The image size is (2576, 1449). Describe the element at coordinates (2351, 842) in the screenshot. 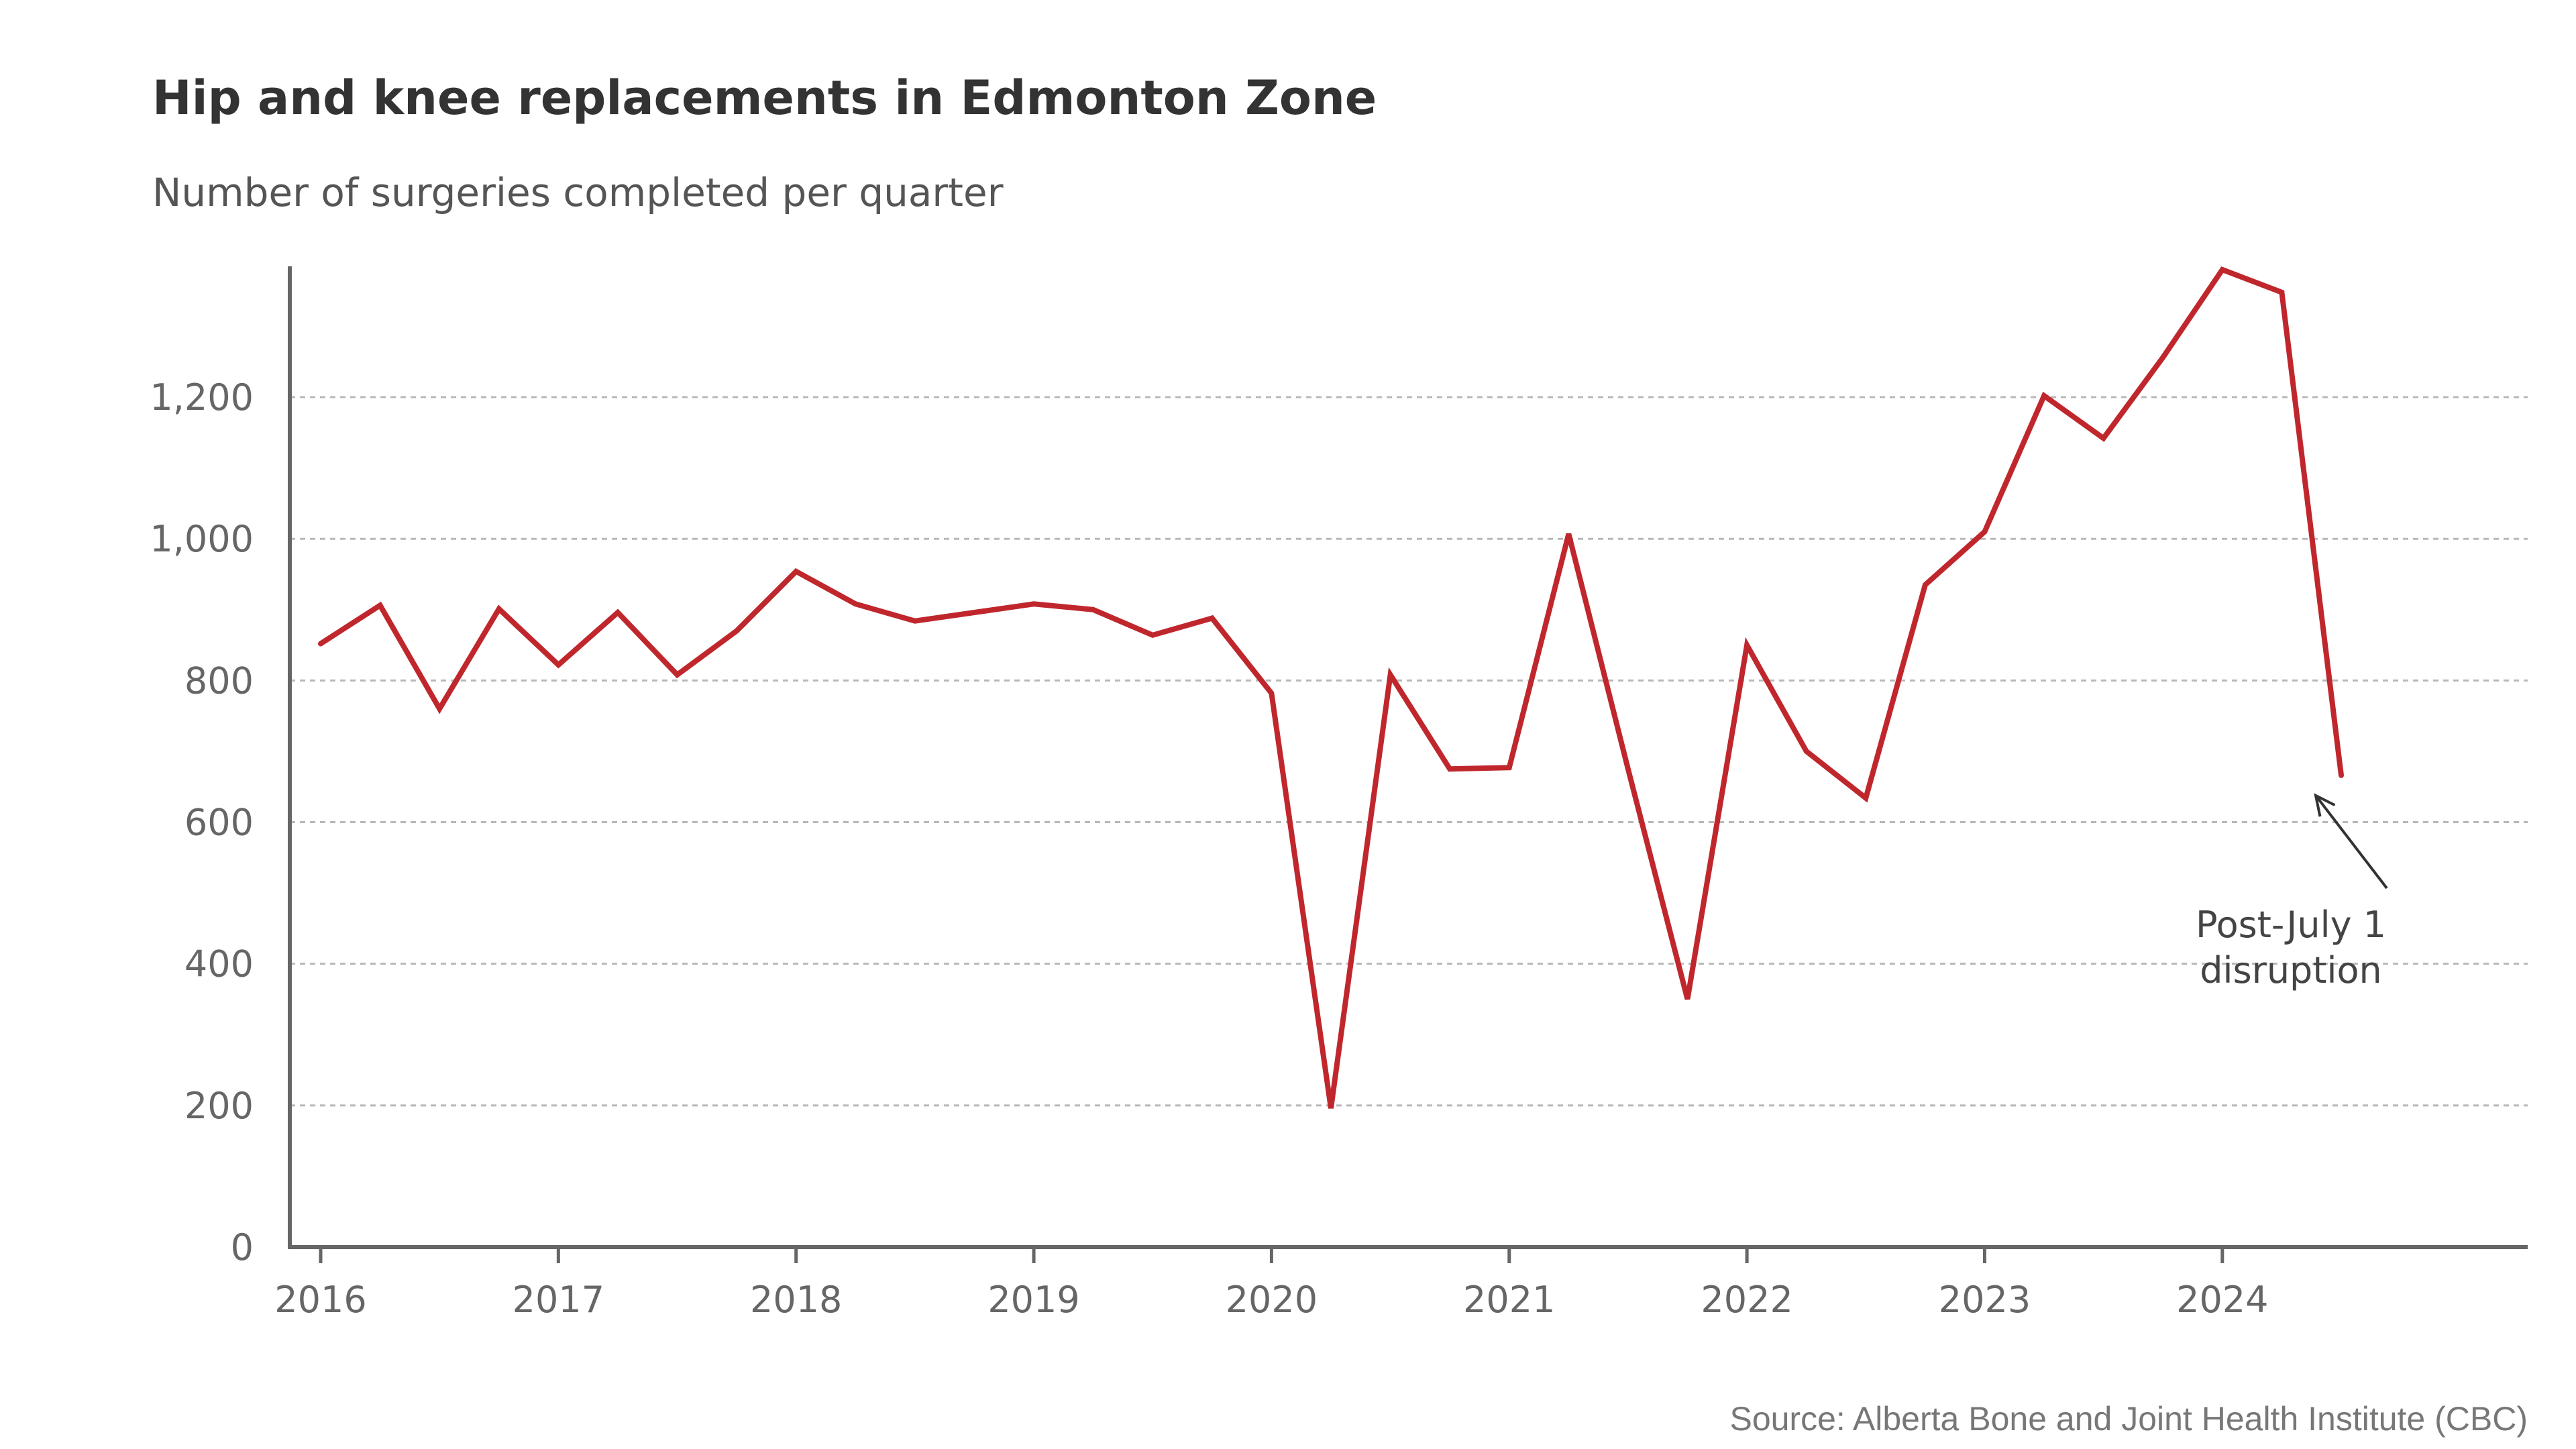

I see `annotation-arrow-shaft` at that location.